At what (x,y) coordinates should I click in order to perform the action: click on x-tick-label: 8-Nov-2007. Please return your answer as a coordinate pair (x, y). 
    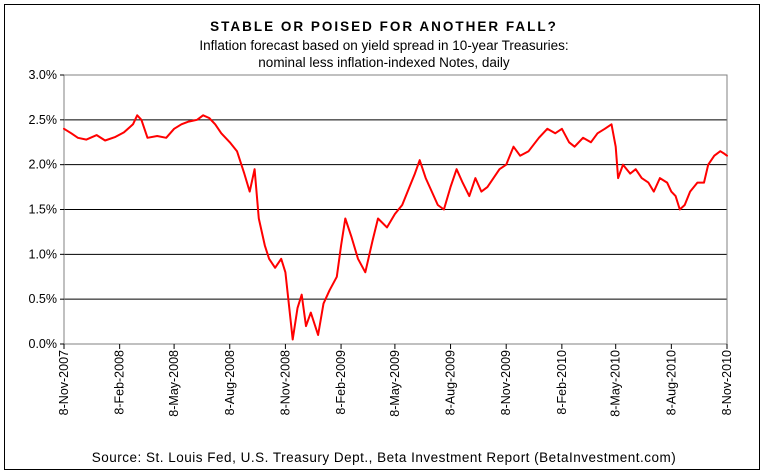
    Looking at the image, I should click on (64, 382).